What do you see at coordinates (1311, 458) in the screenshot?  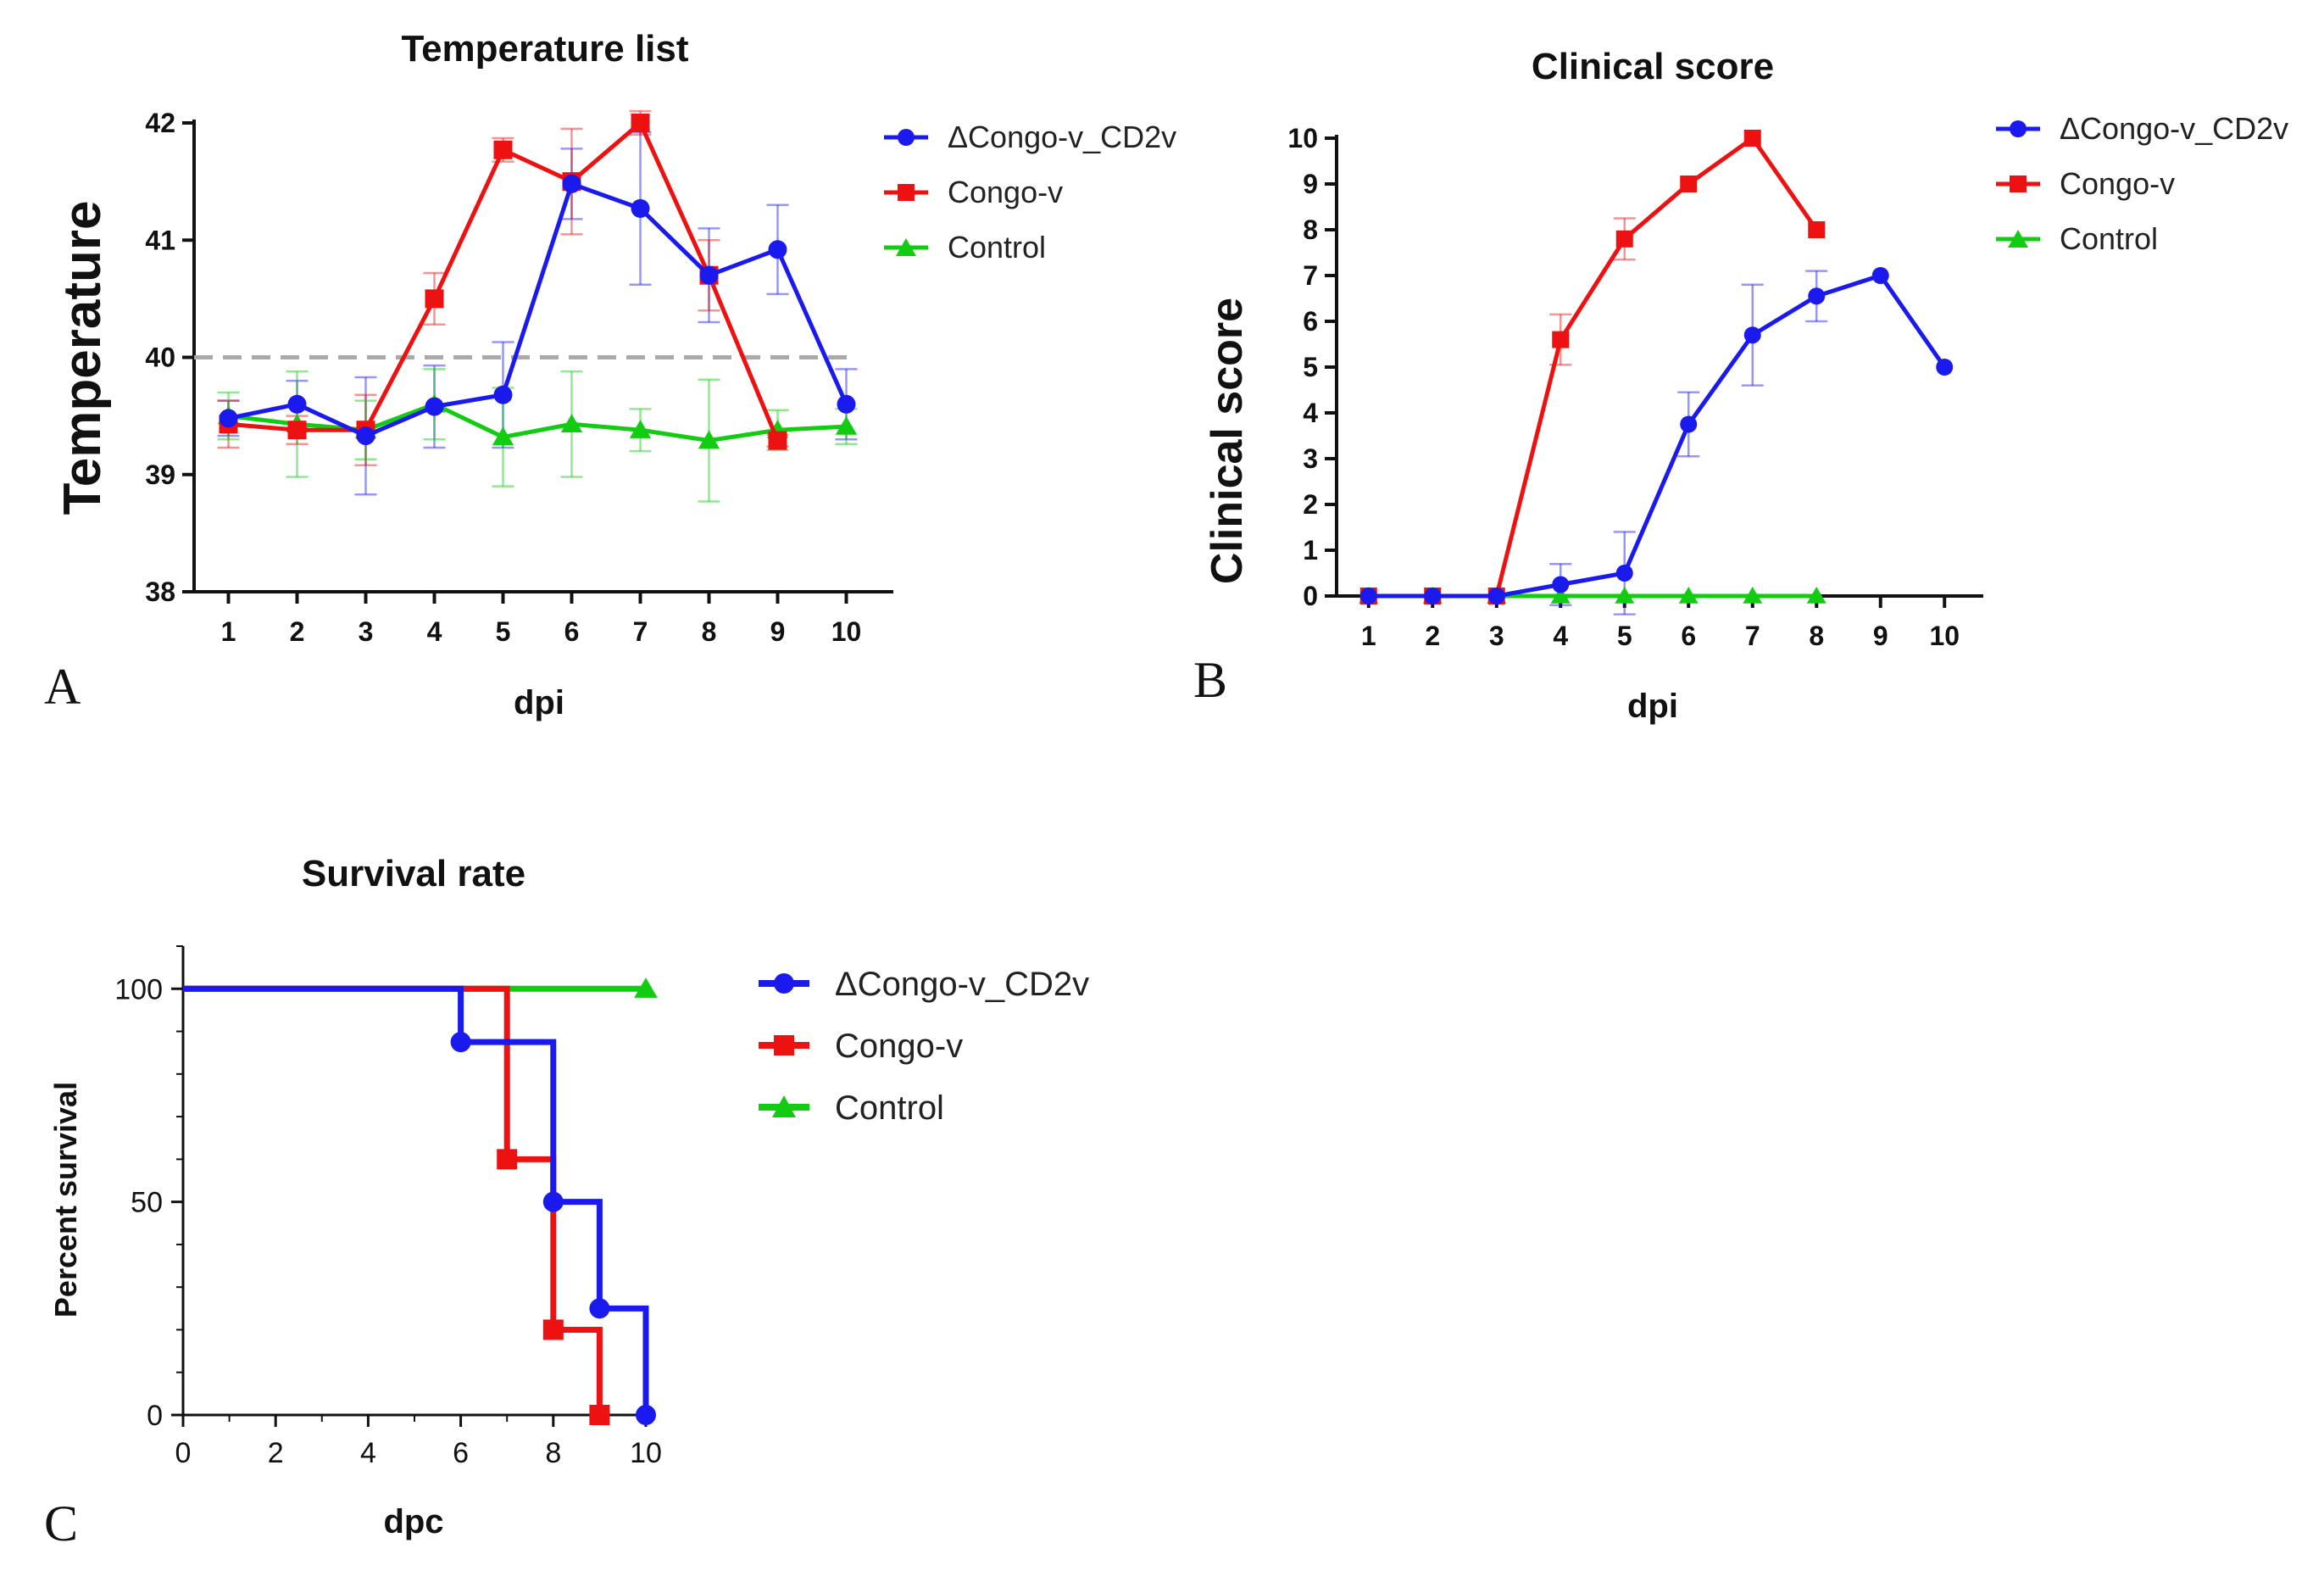 I see `y-tick-label: 3` at bounding box center [1311, 458].